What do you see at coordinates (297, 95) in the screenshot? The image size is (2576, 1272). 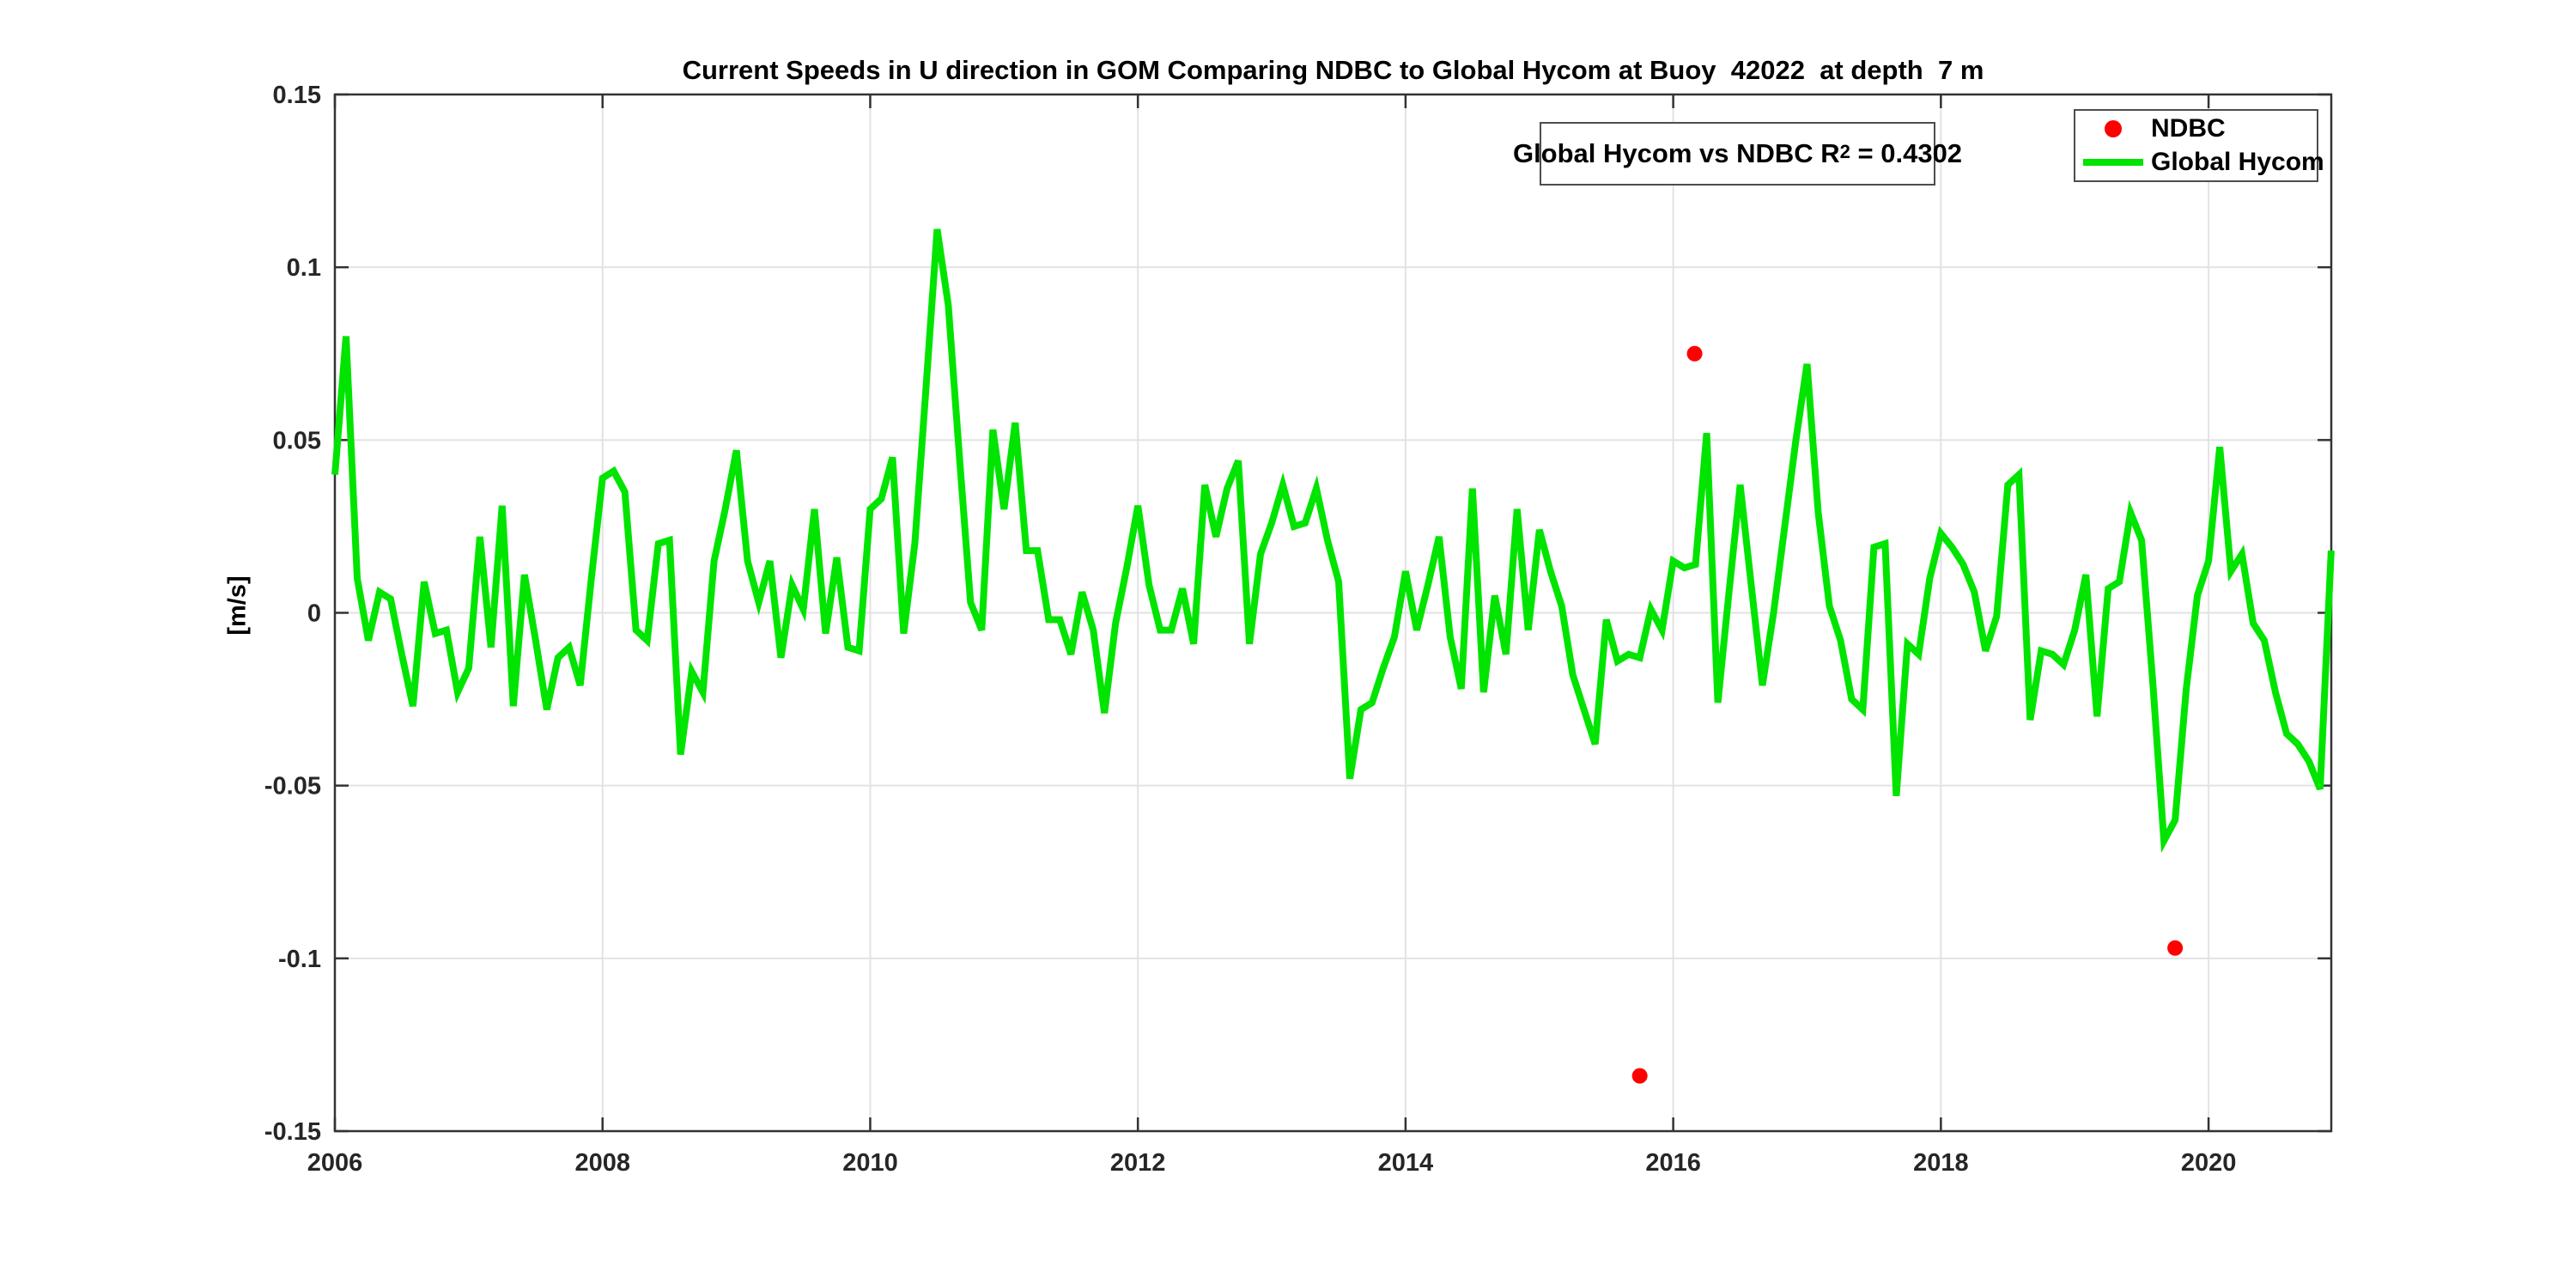 I see `y-tick-label: 0.15` at bounding box center [297, 95].